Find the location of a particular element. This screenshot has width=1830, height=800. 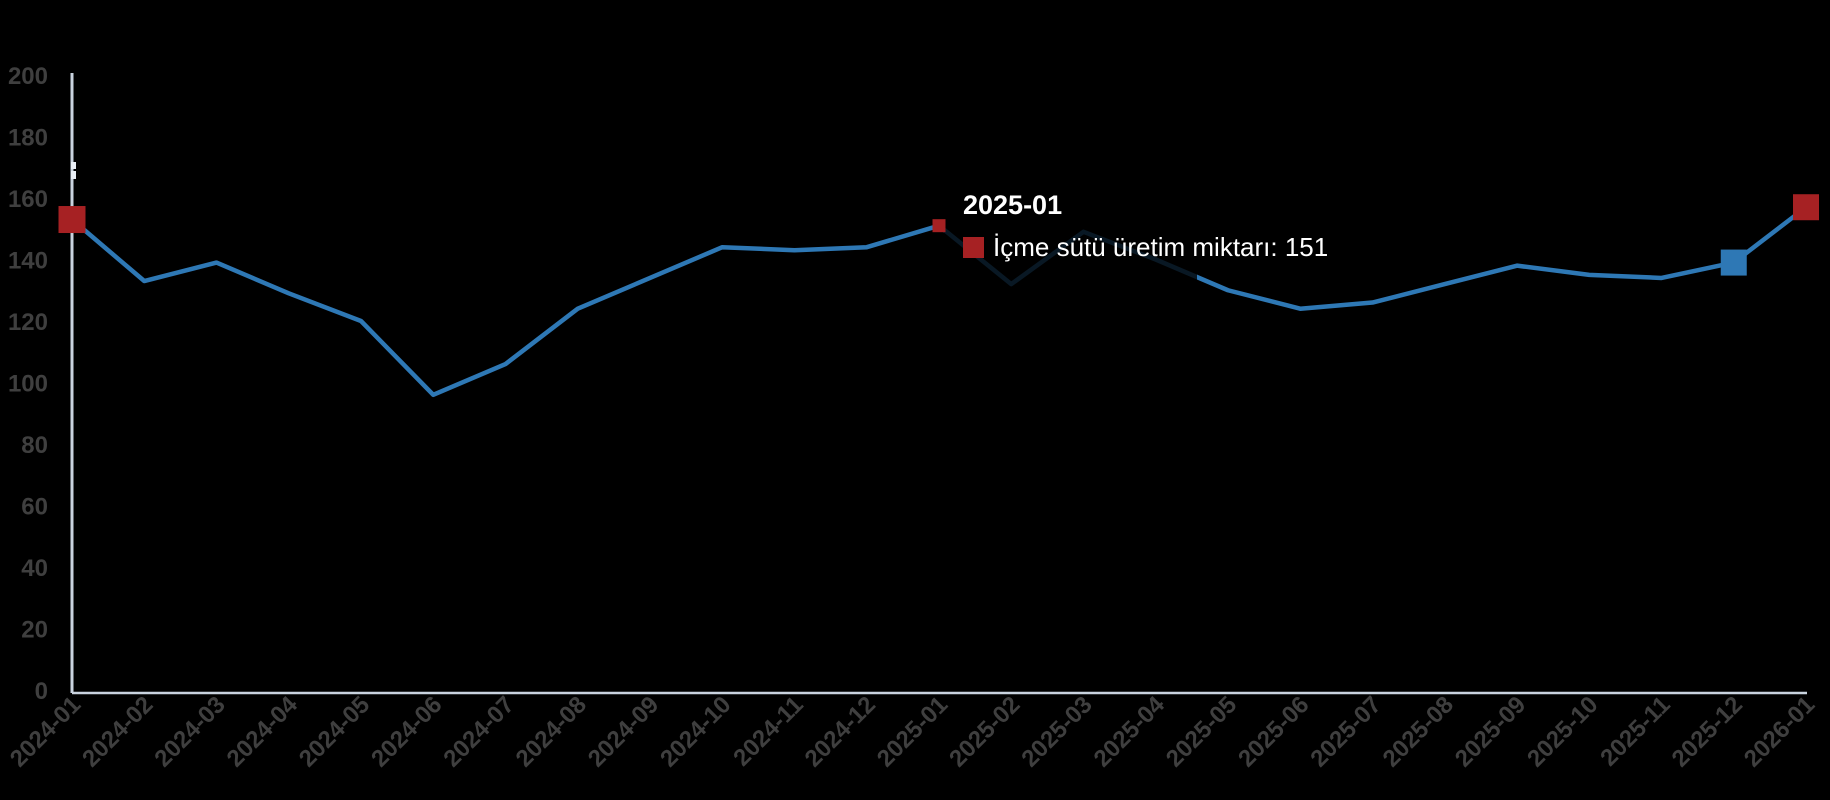

y-axis-tick-label: 80 is located at coordinates (34, 445).